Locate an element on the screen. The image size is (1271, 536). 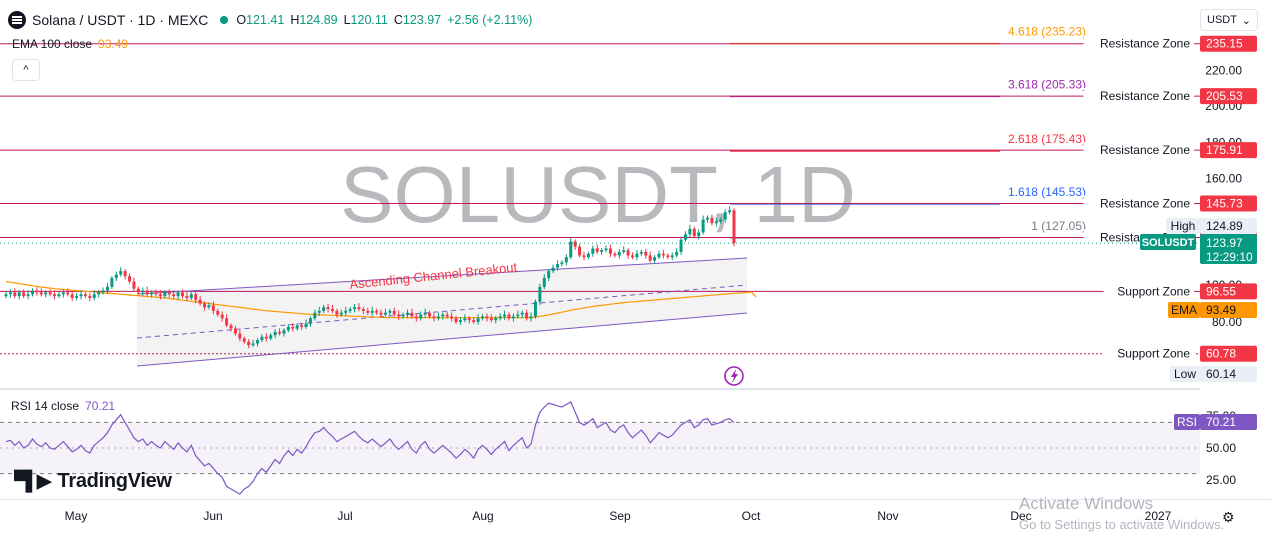
zone-price-value: 205.53 is located at coordinates (1224, 96).